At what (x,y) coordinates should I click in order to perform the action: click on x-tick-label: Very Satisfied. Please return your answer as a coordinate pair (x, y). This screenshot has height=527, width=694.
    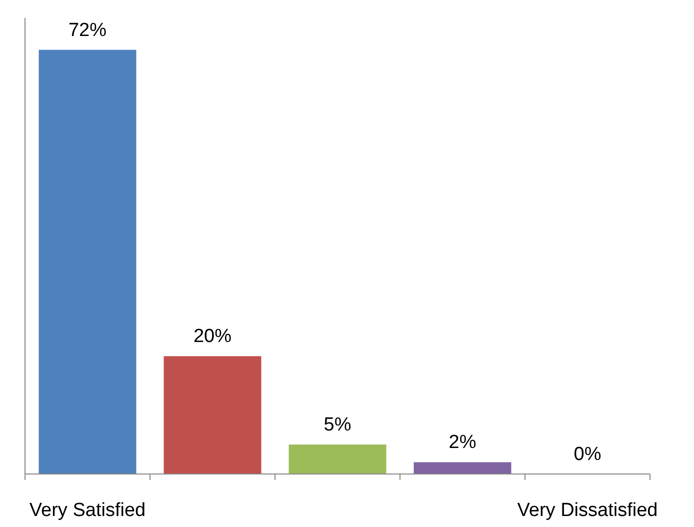
    Looking at the image, I should click on (87, 510).